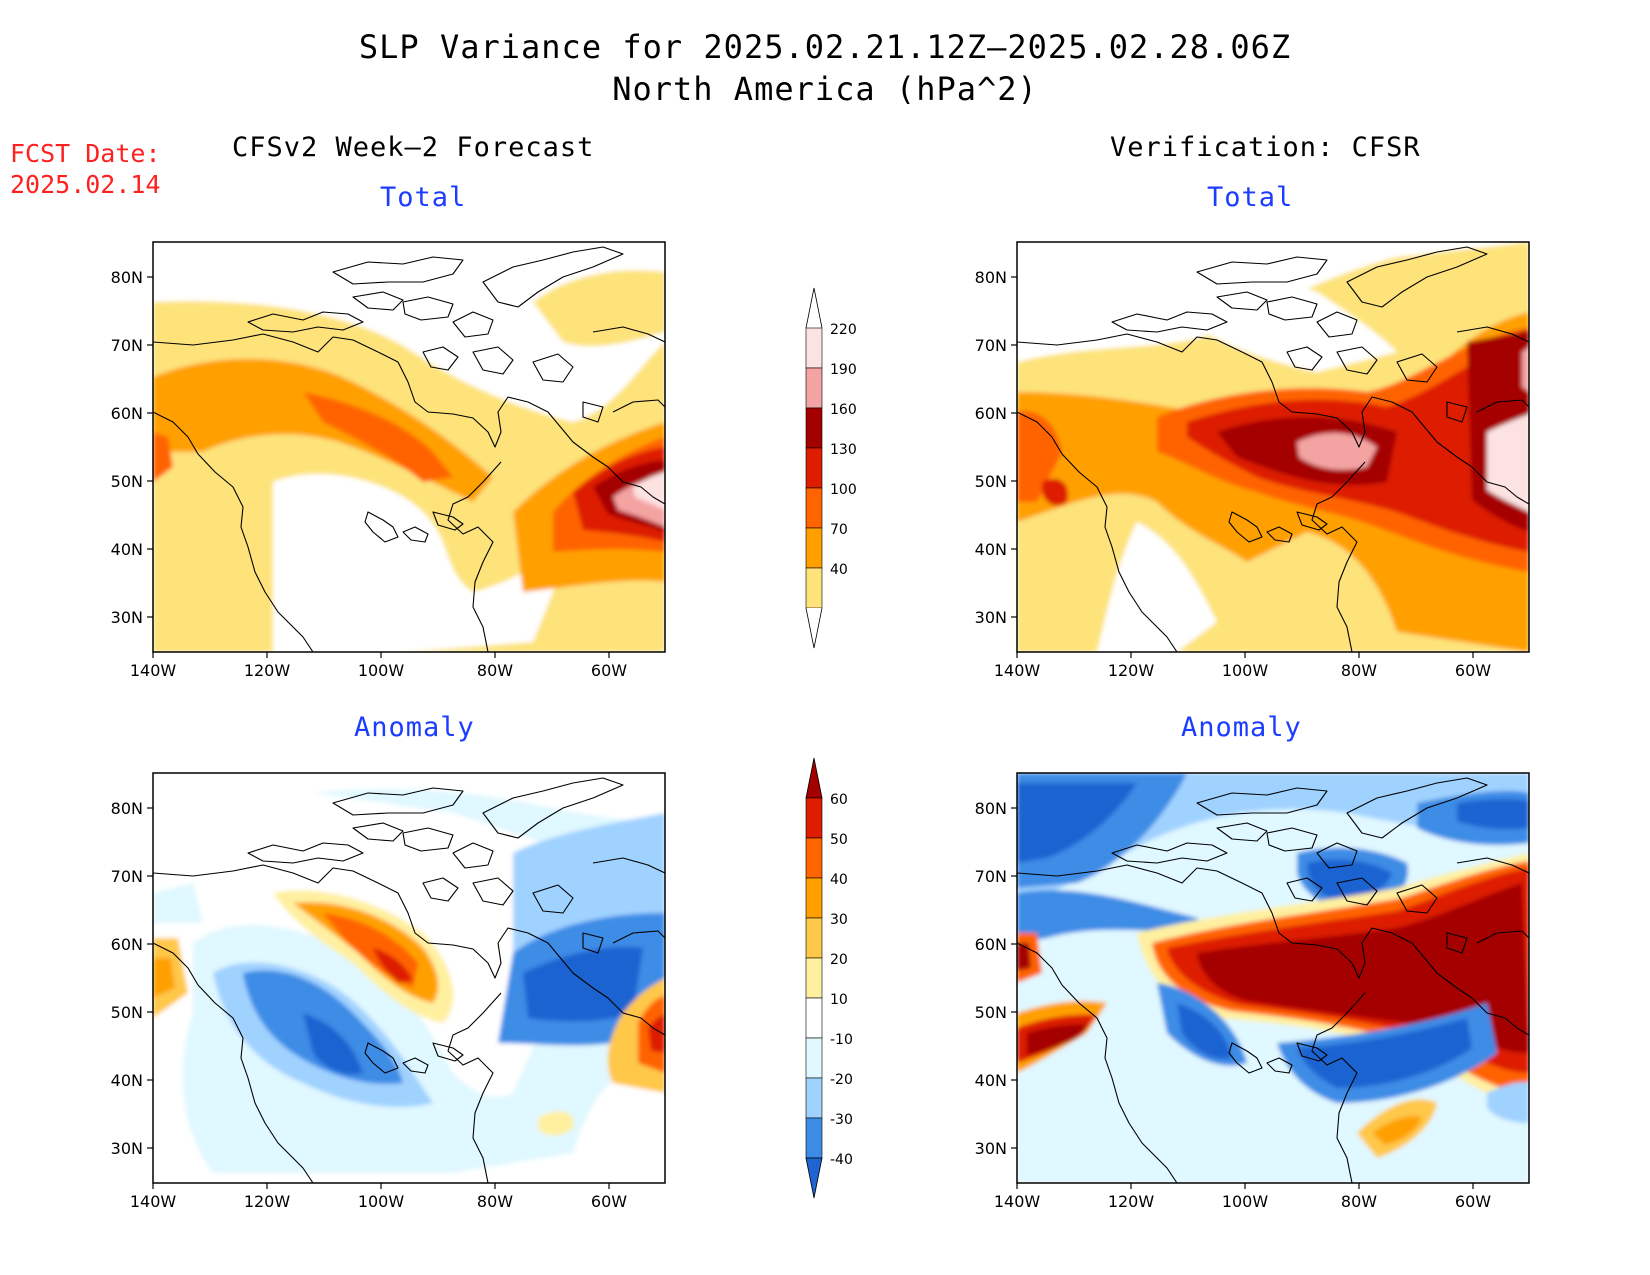  Describe the element at coordinates (1250, 197) in the screenshot. I see `verification-total-subtitle: Total` at that location.